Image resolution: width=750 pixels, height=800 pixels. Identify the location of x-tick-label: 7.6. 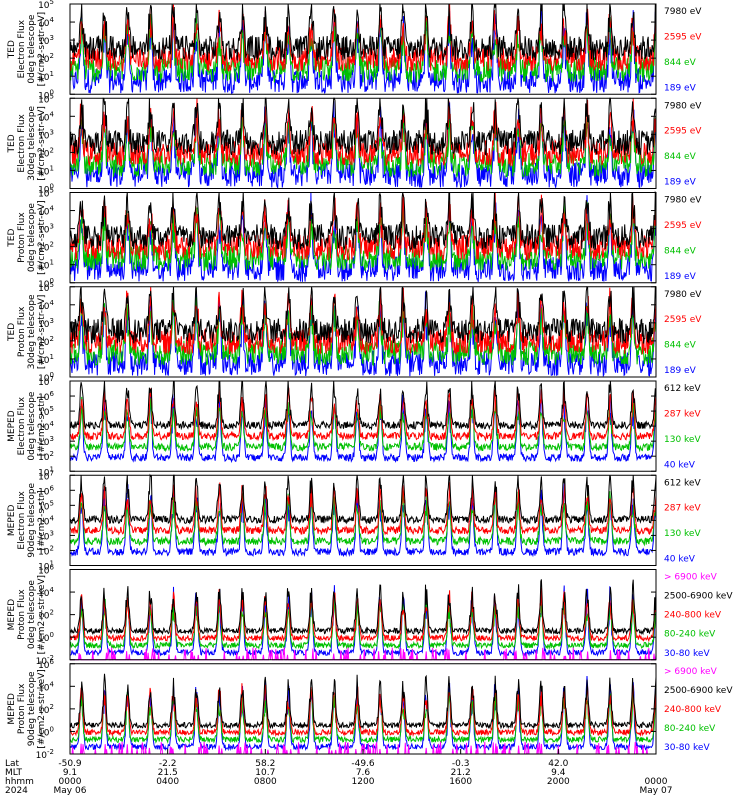
(363, 773).